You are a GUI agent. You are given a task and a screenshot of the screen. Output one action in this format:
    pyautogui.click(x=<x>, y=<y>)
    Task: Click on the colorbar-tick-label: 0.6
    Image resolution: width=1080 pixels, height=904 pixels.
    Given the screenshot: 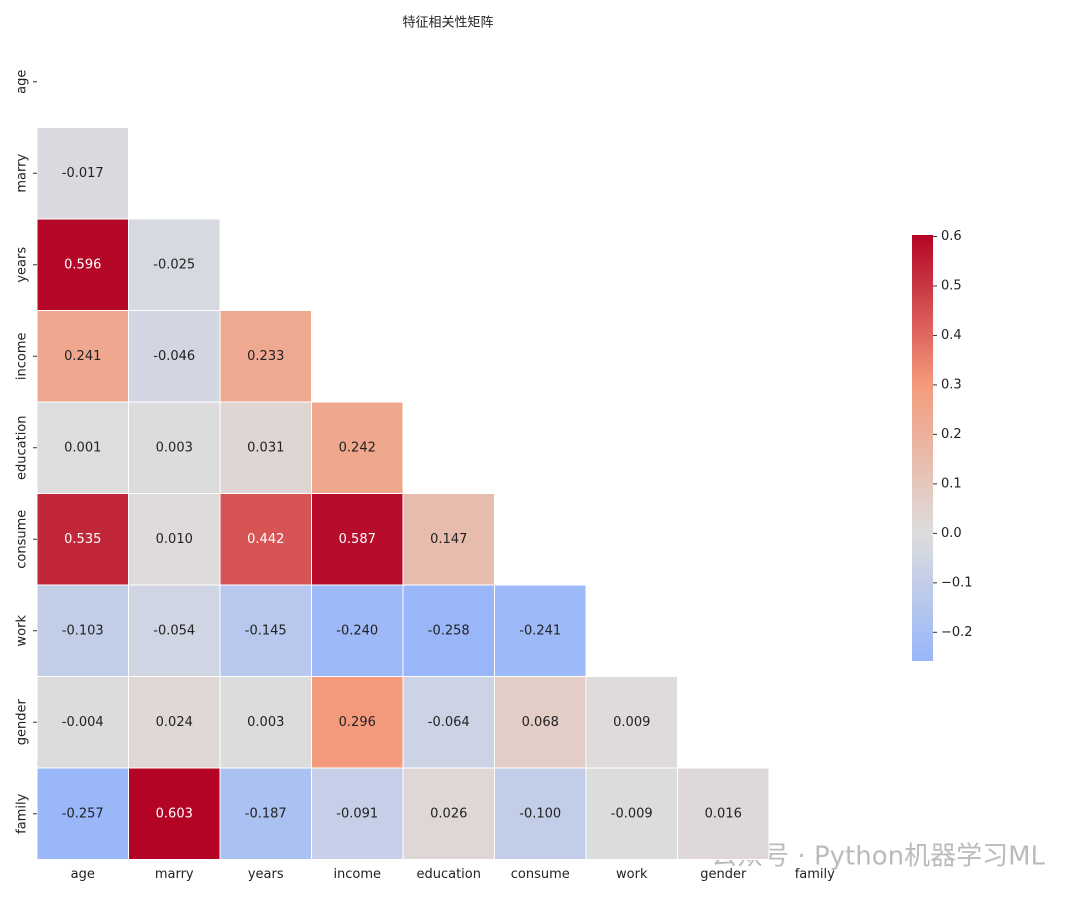 What is the action you would take?
    pyautogui.click(x=951, y=236)
    